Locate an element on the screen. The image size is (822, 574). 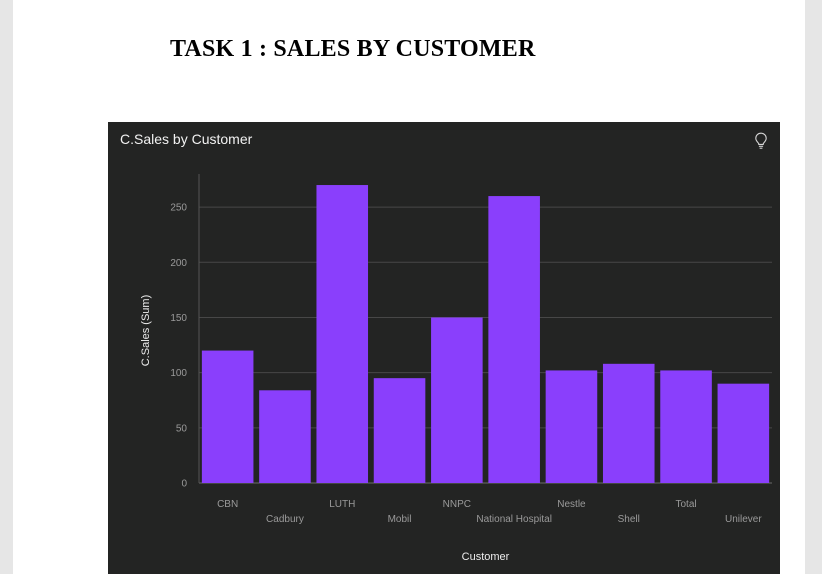
y-tick-label: 0 is located at coordinates (184, 484).